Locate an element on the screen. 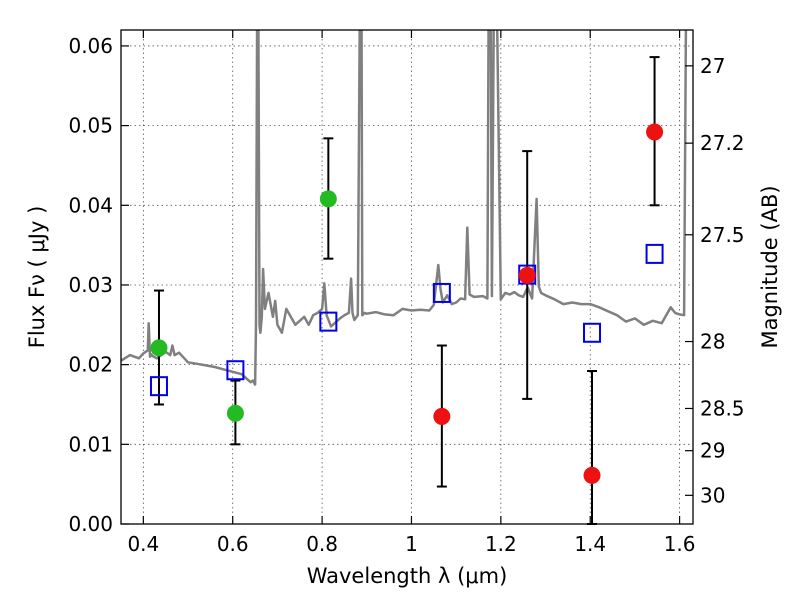  right-tick-label: 30 is located at coordinates (712, 495).